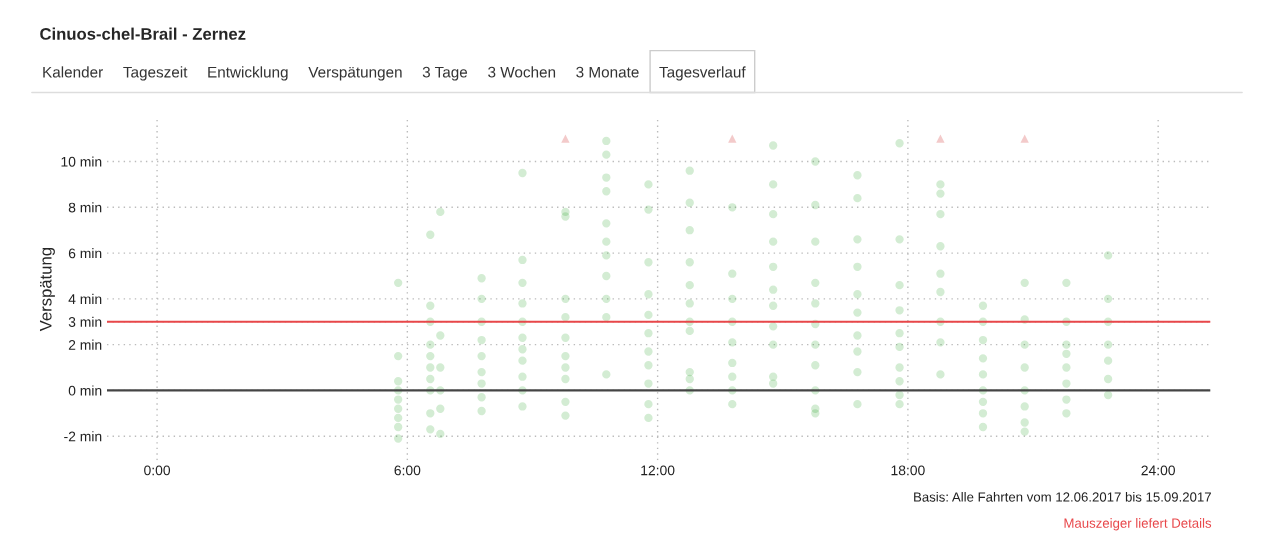 The height and width of the screenshot is (544, 1274). What do you see at coordinates (1138, 524) in the screenshot?
I see `text: Mauszeiger liefert Details` at bounding box center [1138, 524].